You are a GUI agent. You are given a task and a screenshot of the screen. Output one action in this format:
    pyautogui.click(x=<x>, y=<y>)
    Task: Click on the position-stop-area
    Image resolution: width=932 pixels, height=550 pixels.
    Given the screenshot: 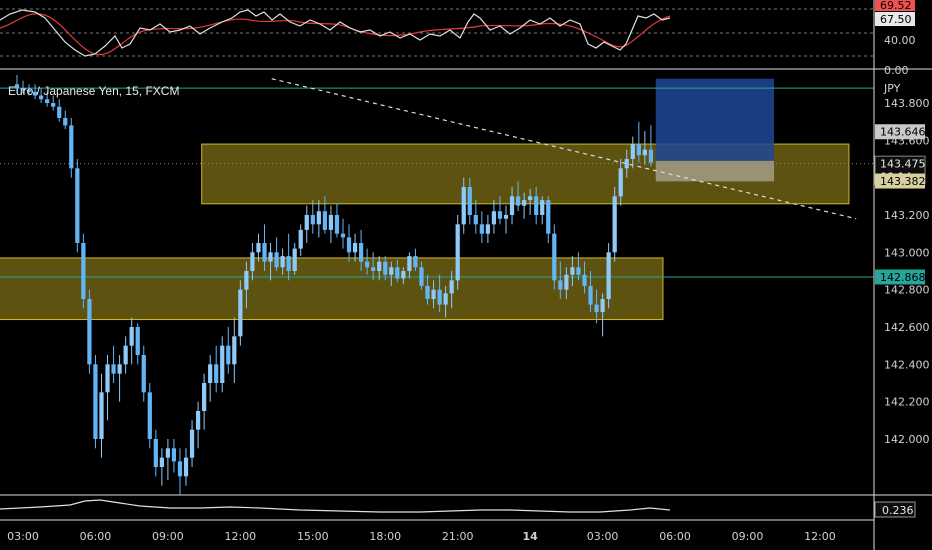 What is the action you would take?
    pyautogui.click(x=715, y=171)
    